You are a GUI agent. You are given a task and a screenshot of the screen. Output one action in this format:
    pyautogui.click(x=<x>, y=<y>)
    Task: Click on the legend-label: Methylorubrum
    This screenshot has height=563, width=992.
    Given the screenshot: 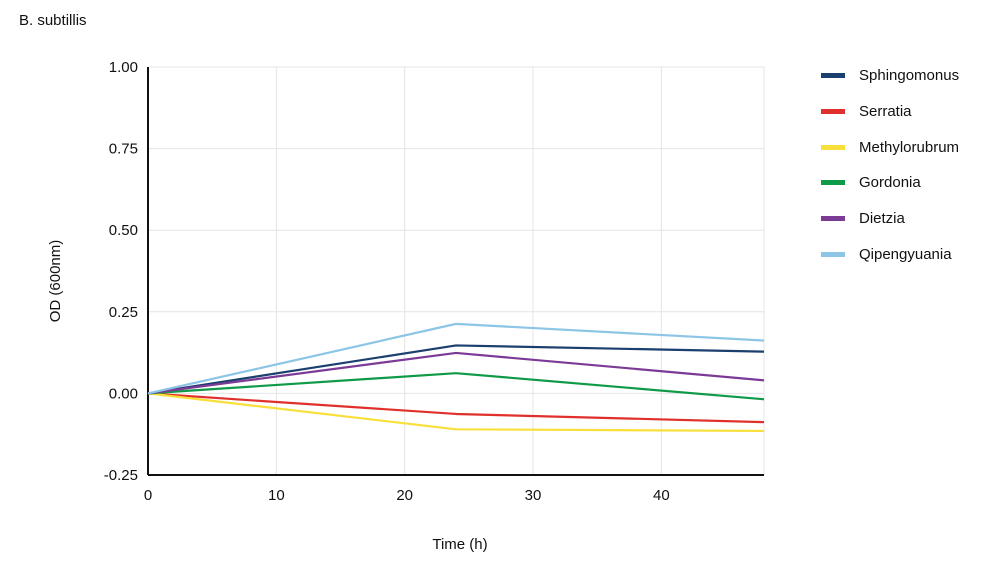 What is the action you would take?
    pyautogui.click(x=909, y=147)
    